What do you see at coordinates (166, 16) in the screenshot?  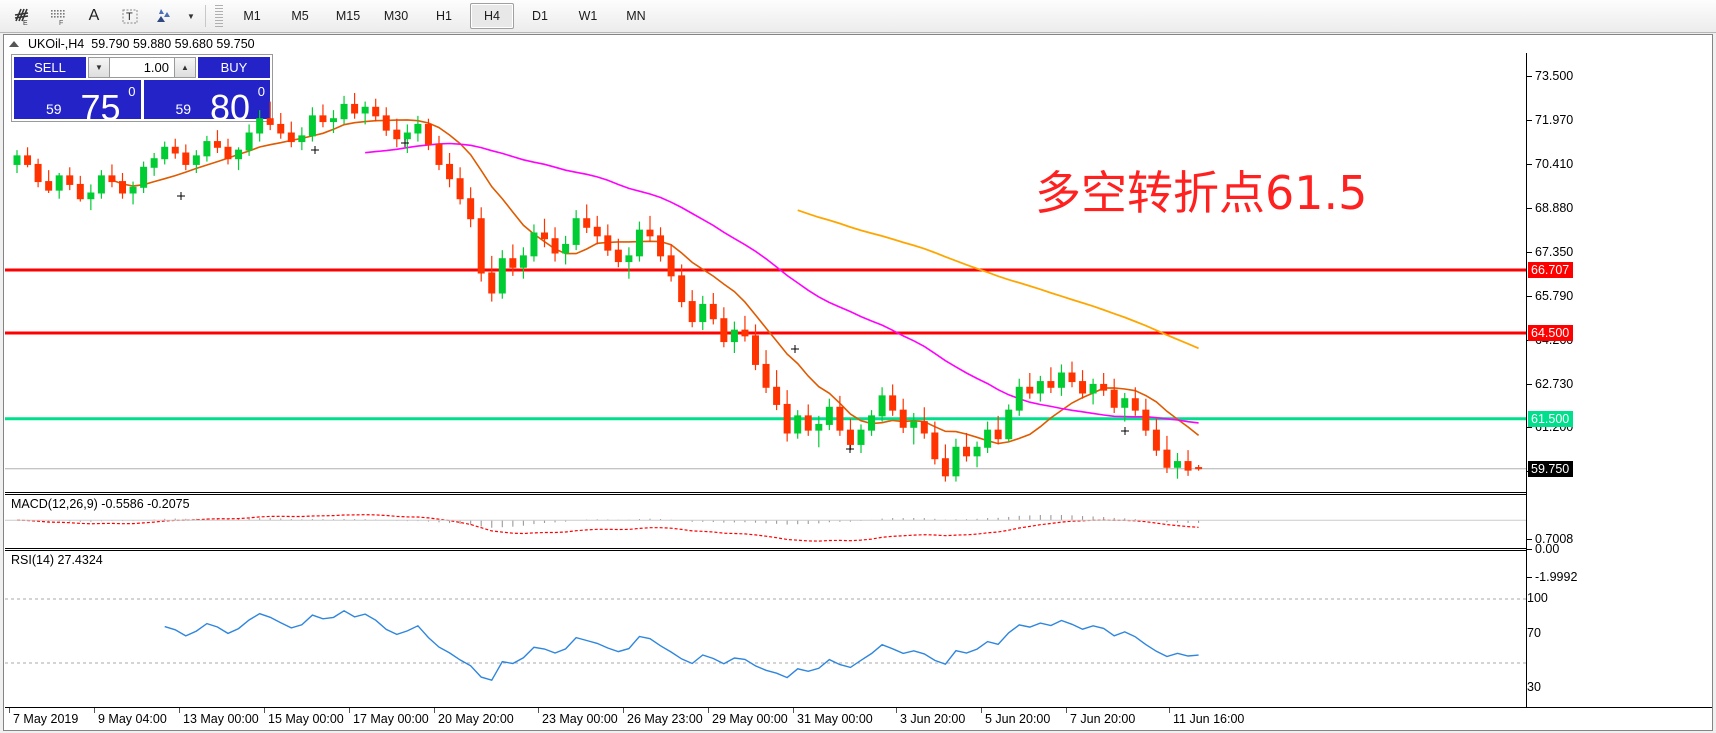 I see `shapes-icon` at bounding box center [166, 16].